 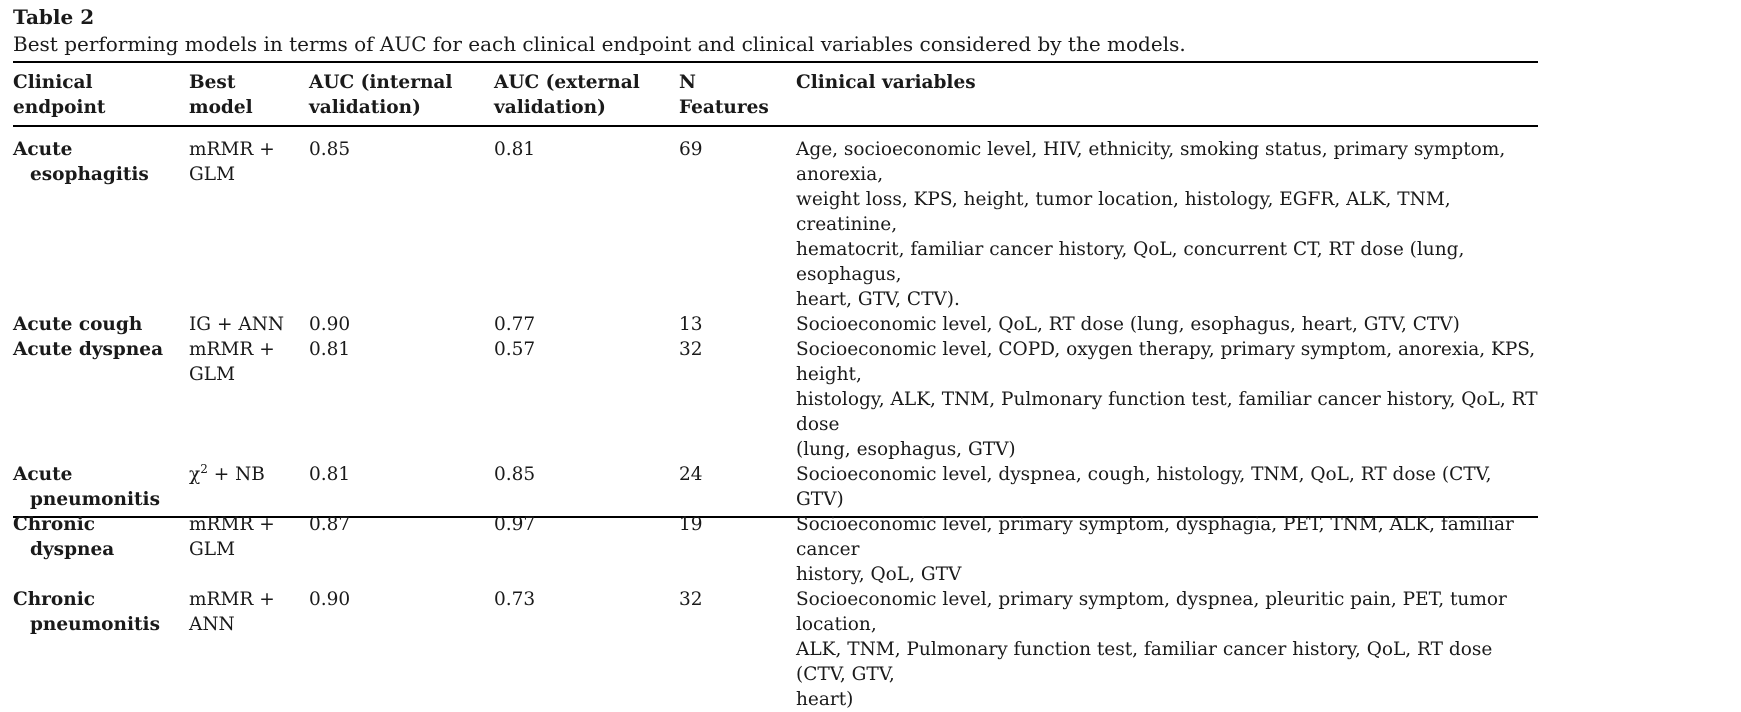 I want to click on cell-model: χ2 + NB, so click(x=227, y=473).